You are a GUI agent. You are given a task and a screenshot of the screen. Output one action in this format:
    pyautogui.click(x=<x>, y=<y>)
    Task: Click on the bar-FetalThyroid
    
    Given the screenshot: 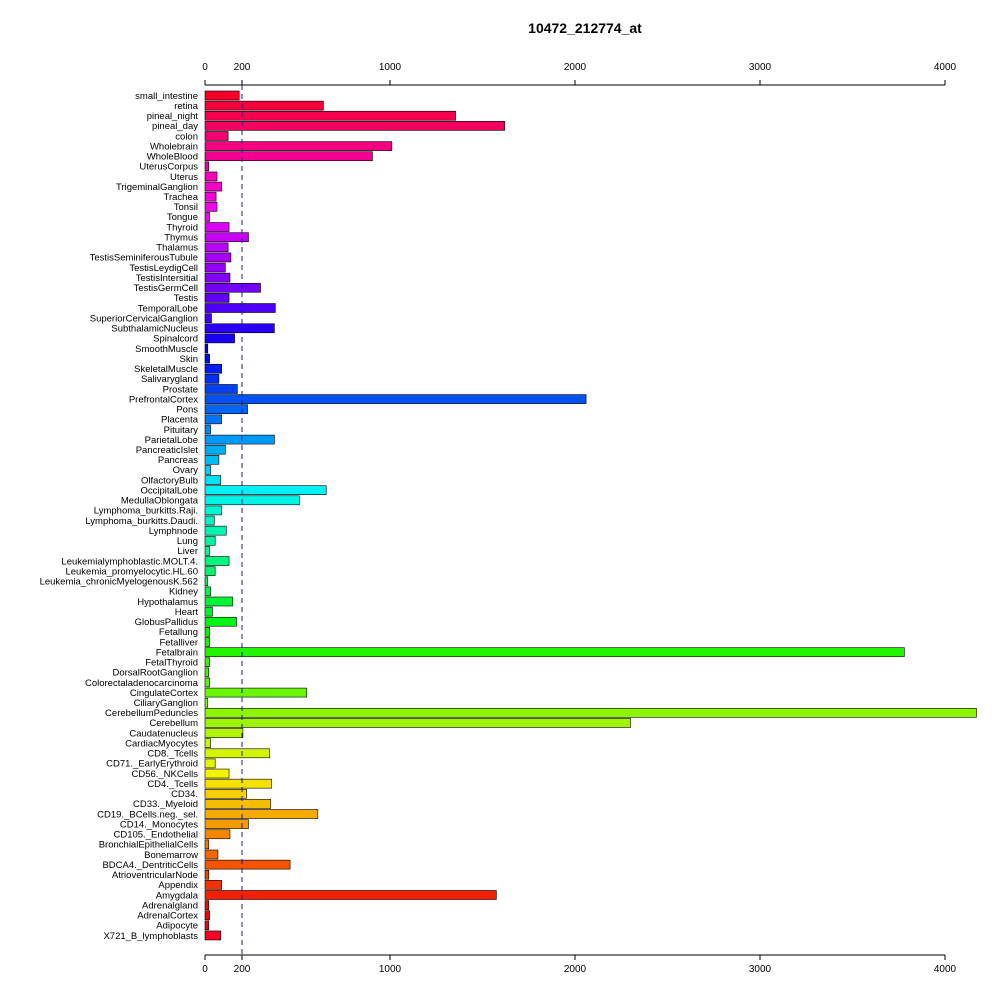 What is the action you would take?
    pyautogui.click(x=207, y=662)
    